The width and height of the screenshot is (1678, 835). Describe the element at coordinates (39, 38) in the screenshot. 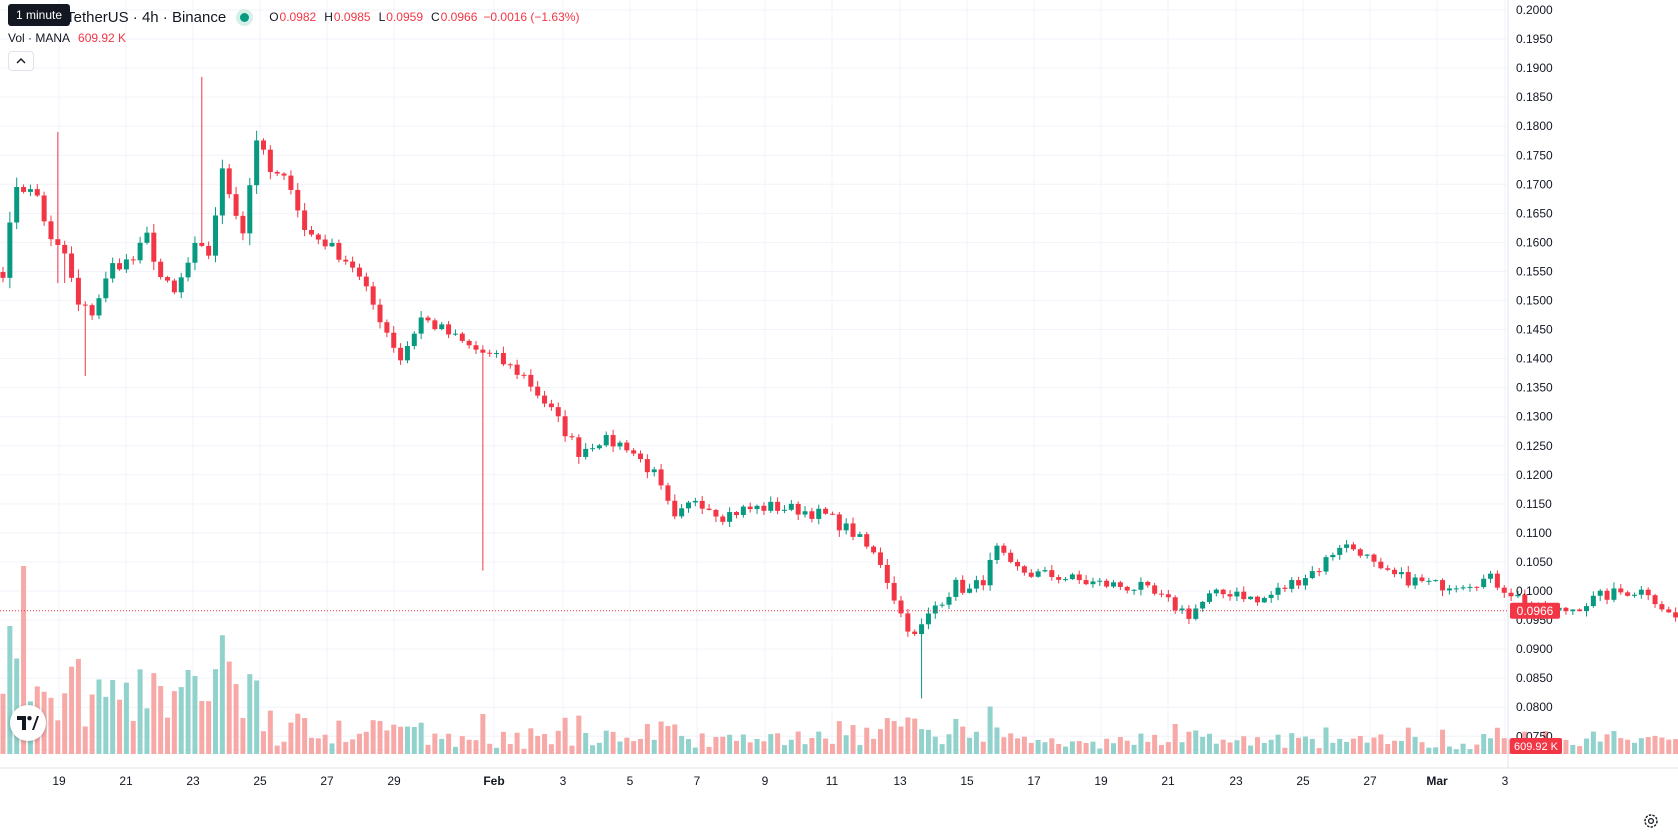

I see `volume-label: Vol · MANA` at that location.